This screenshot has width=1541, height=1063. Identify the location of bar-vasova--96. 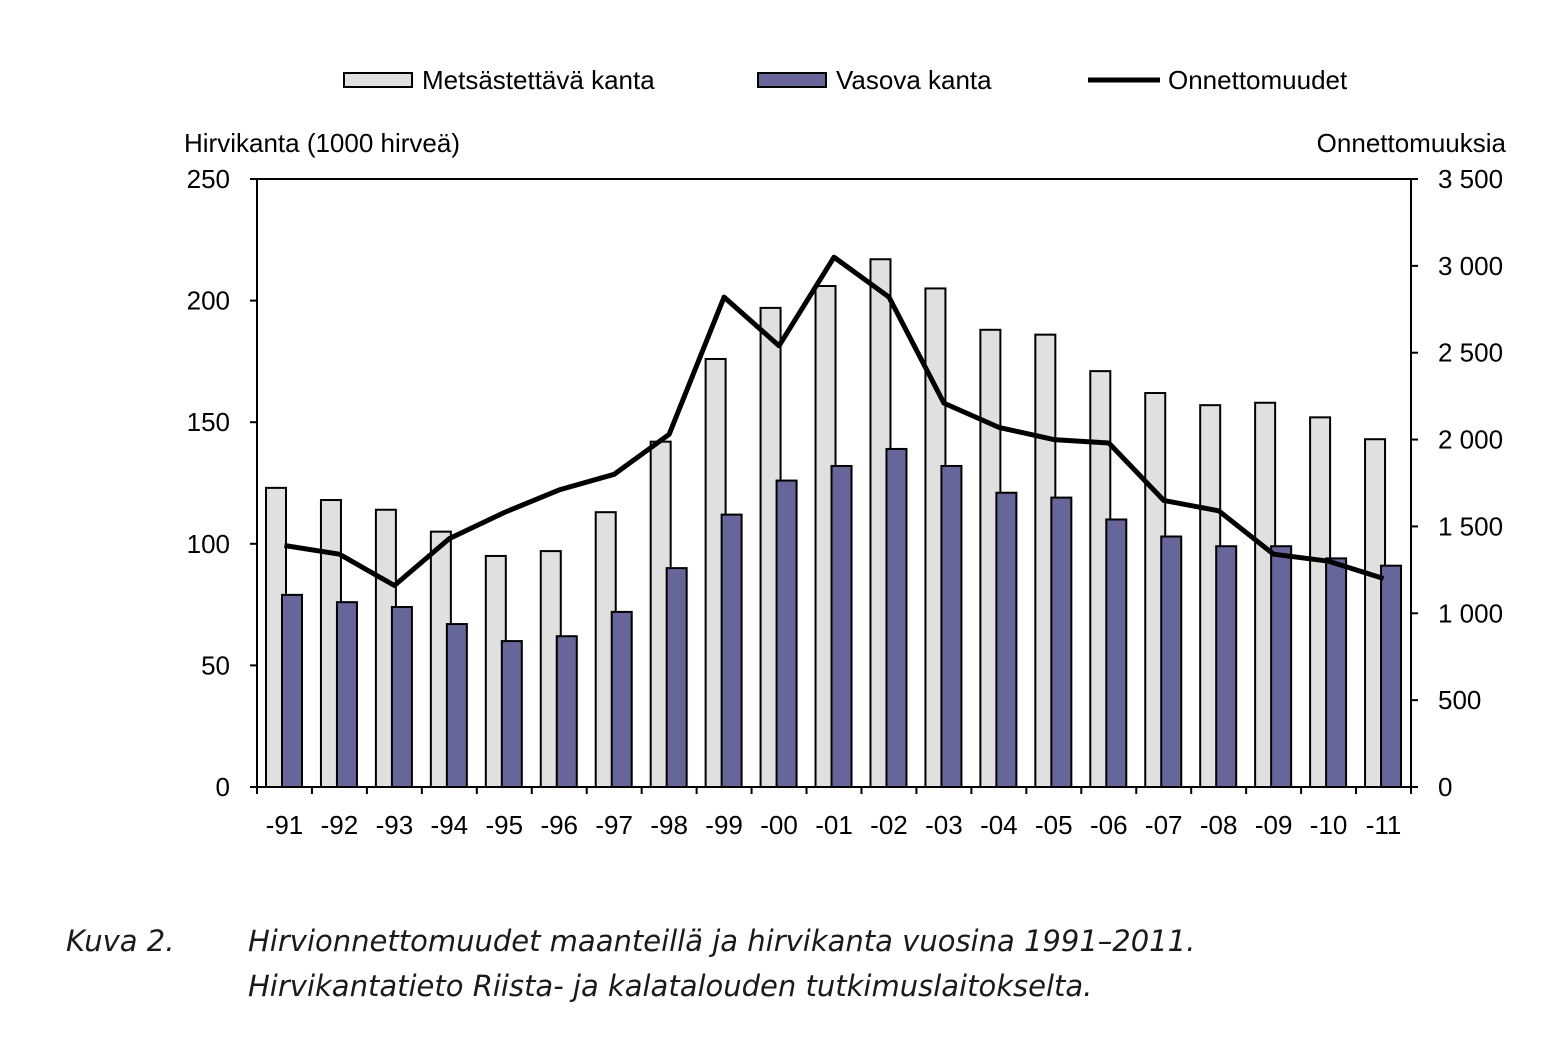
(566, 711).